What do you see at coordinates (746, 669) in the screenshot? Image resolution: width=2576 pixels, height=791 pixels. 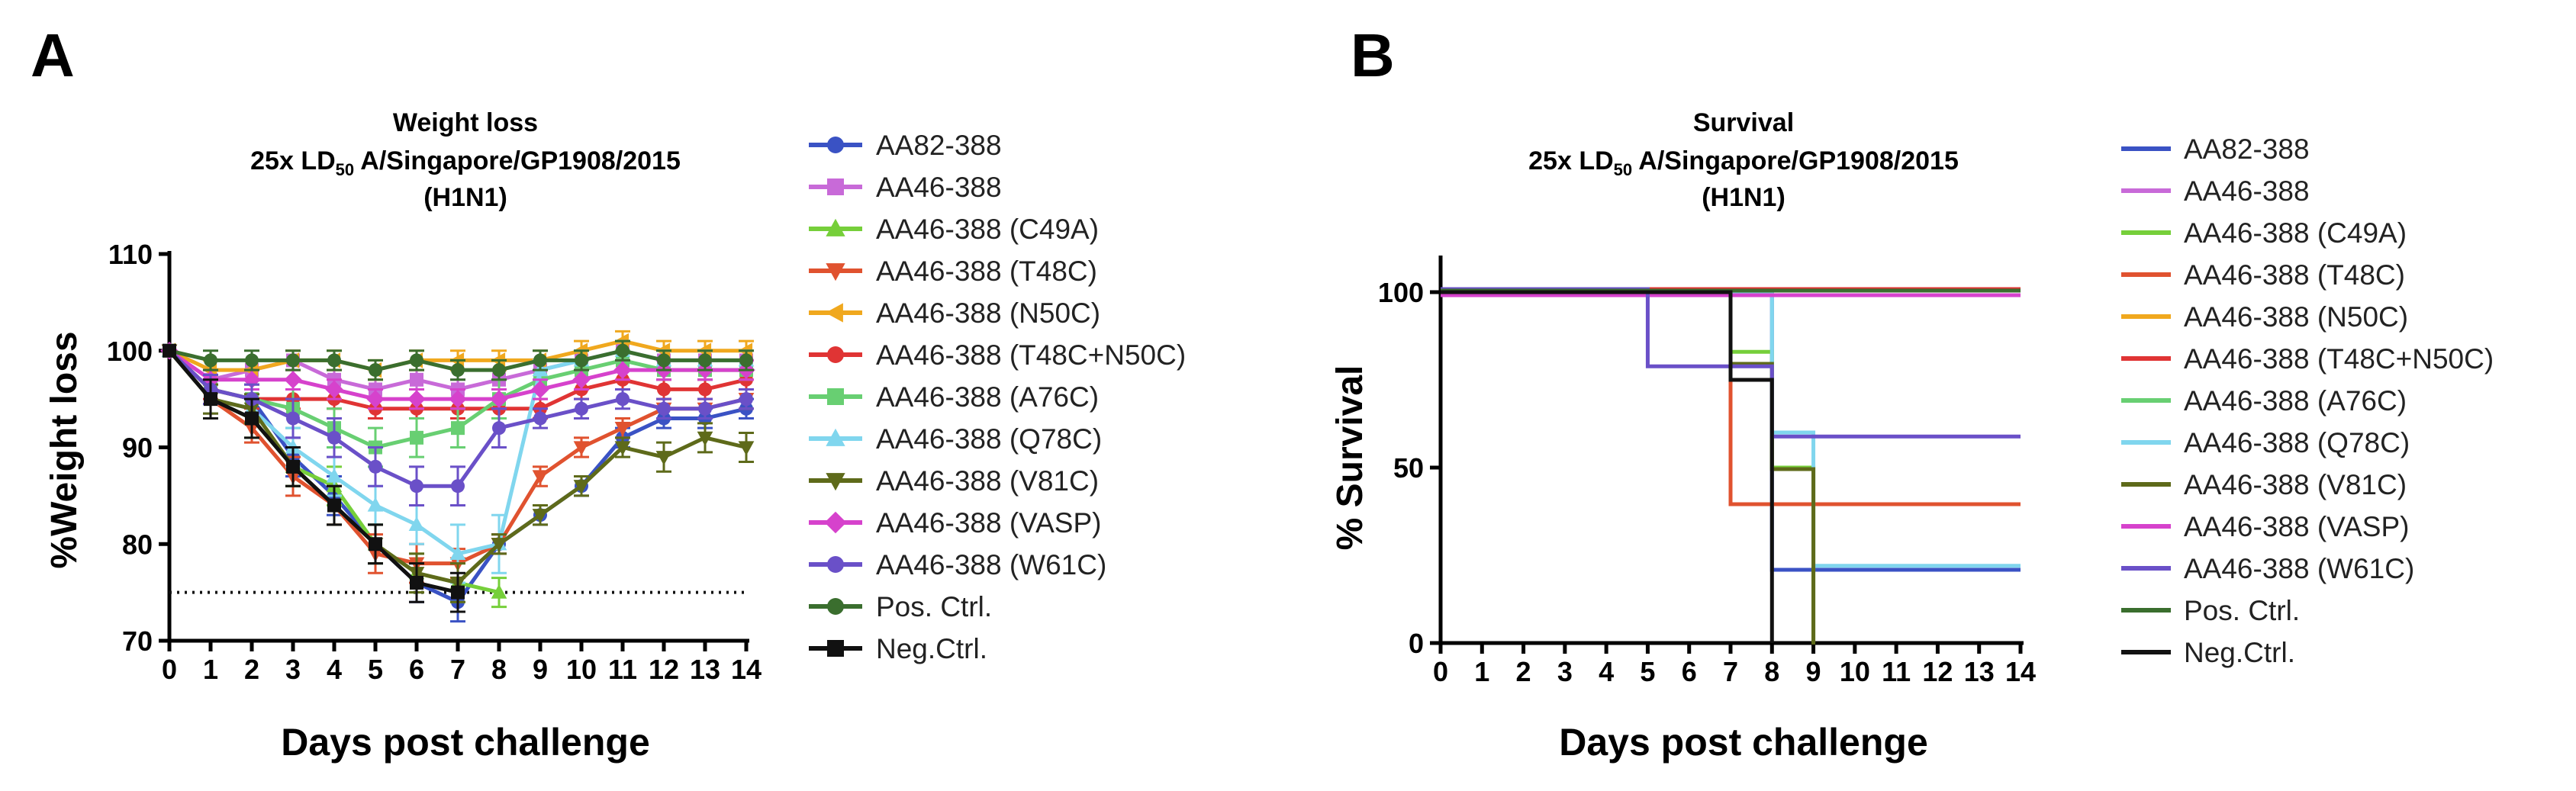 I see `chart-a-x-tick-label: 14` at bounding box center [746, 669].